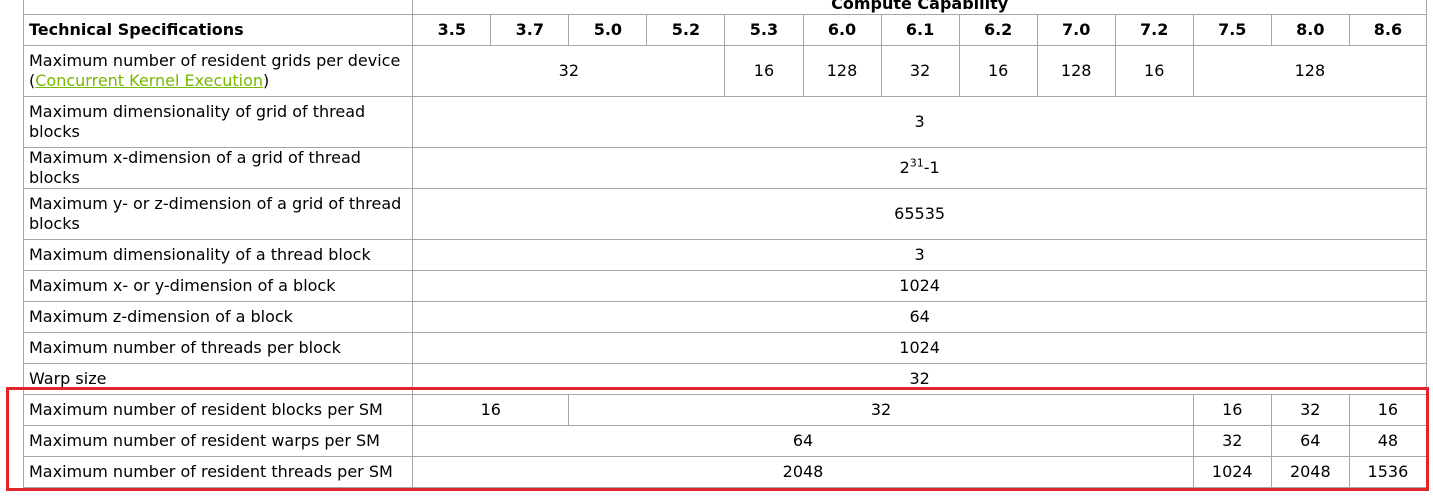 The width and height of the screenshot is (1433, 500). I want to click on power-exponent: 31, so click(916, 163).